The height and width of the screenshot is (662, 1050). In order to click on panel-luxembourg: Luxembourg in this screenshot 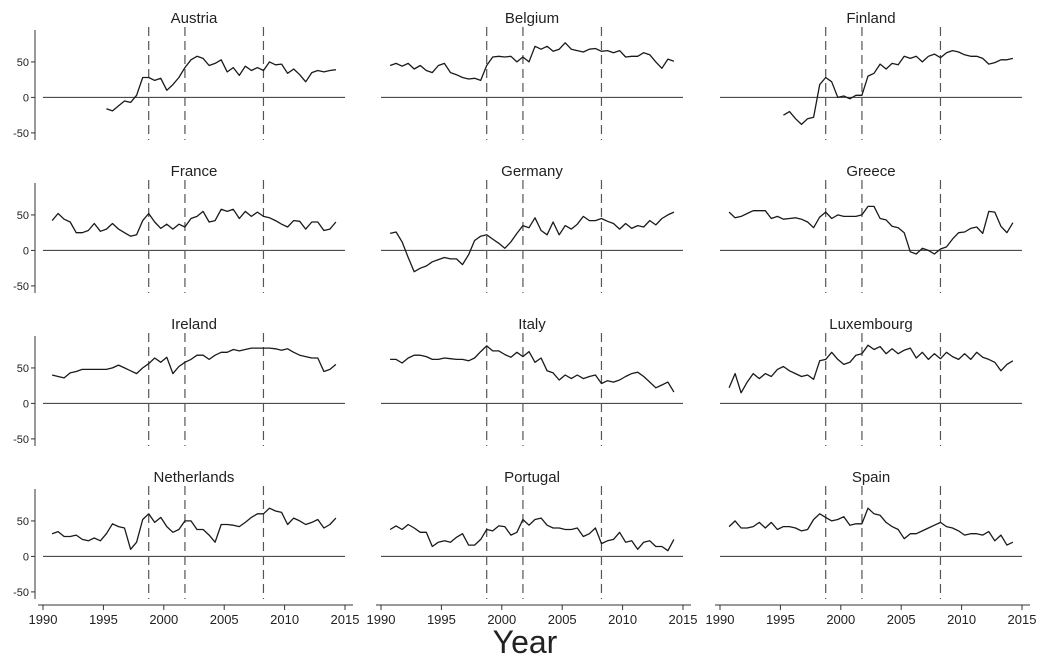, I will do `click(871, 381)`.